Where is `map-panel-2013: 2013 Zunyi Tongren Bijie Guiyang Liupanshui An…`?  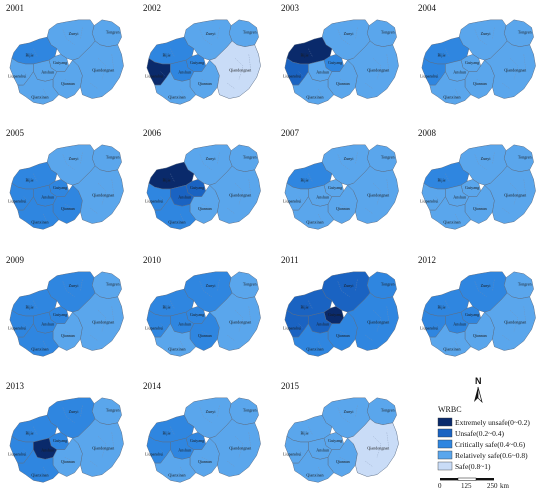 map-panel-2013: 2013 Zunyi Tongren Bijie Guiyang Liupanshui An… is located at coordinates (65, 432).